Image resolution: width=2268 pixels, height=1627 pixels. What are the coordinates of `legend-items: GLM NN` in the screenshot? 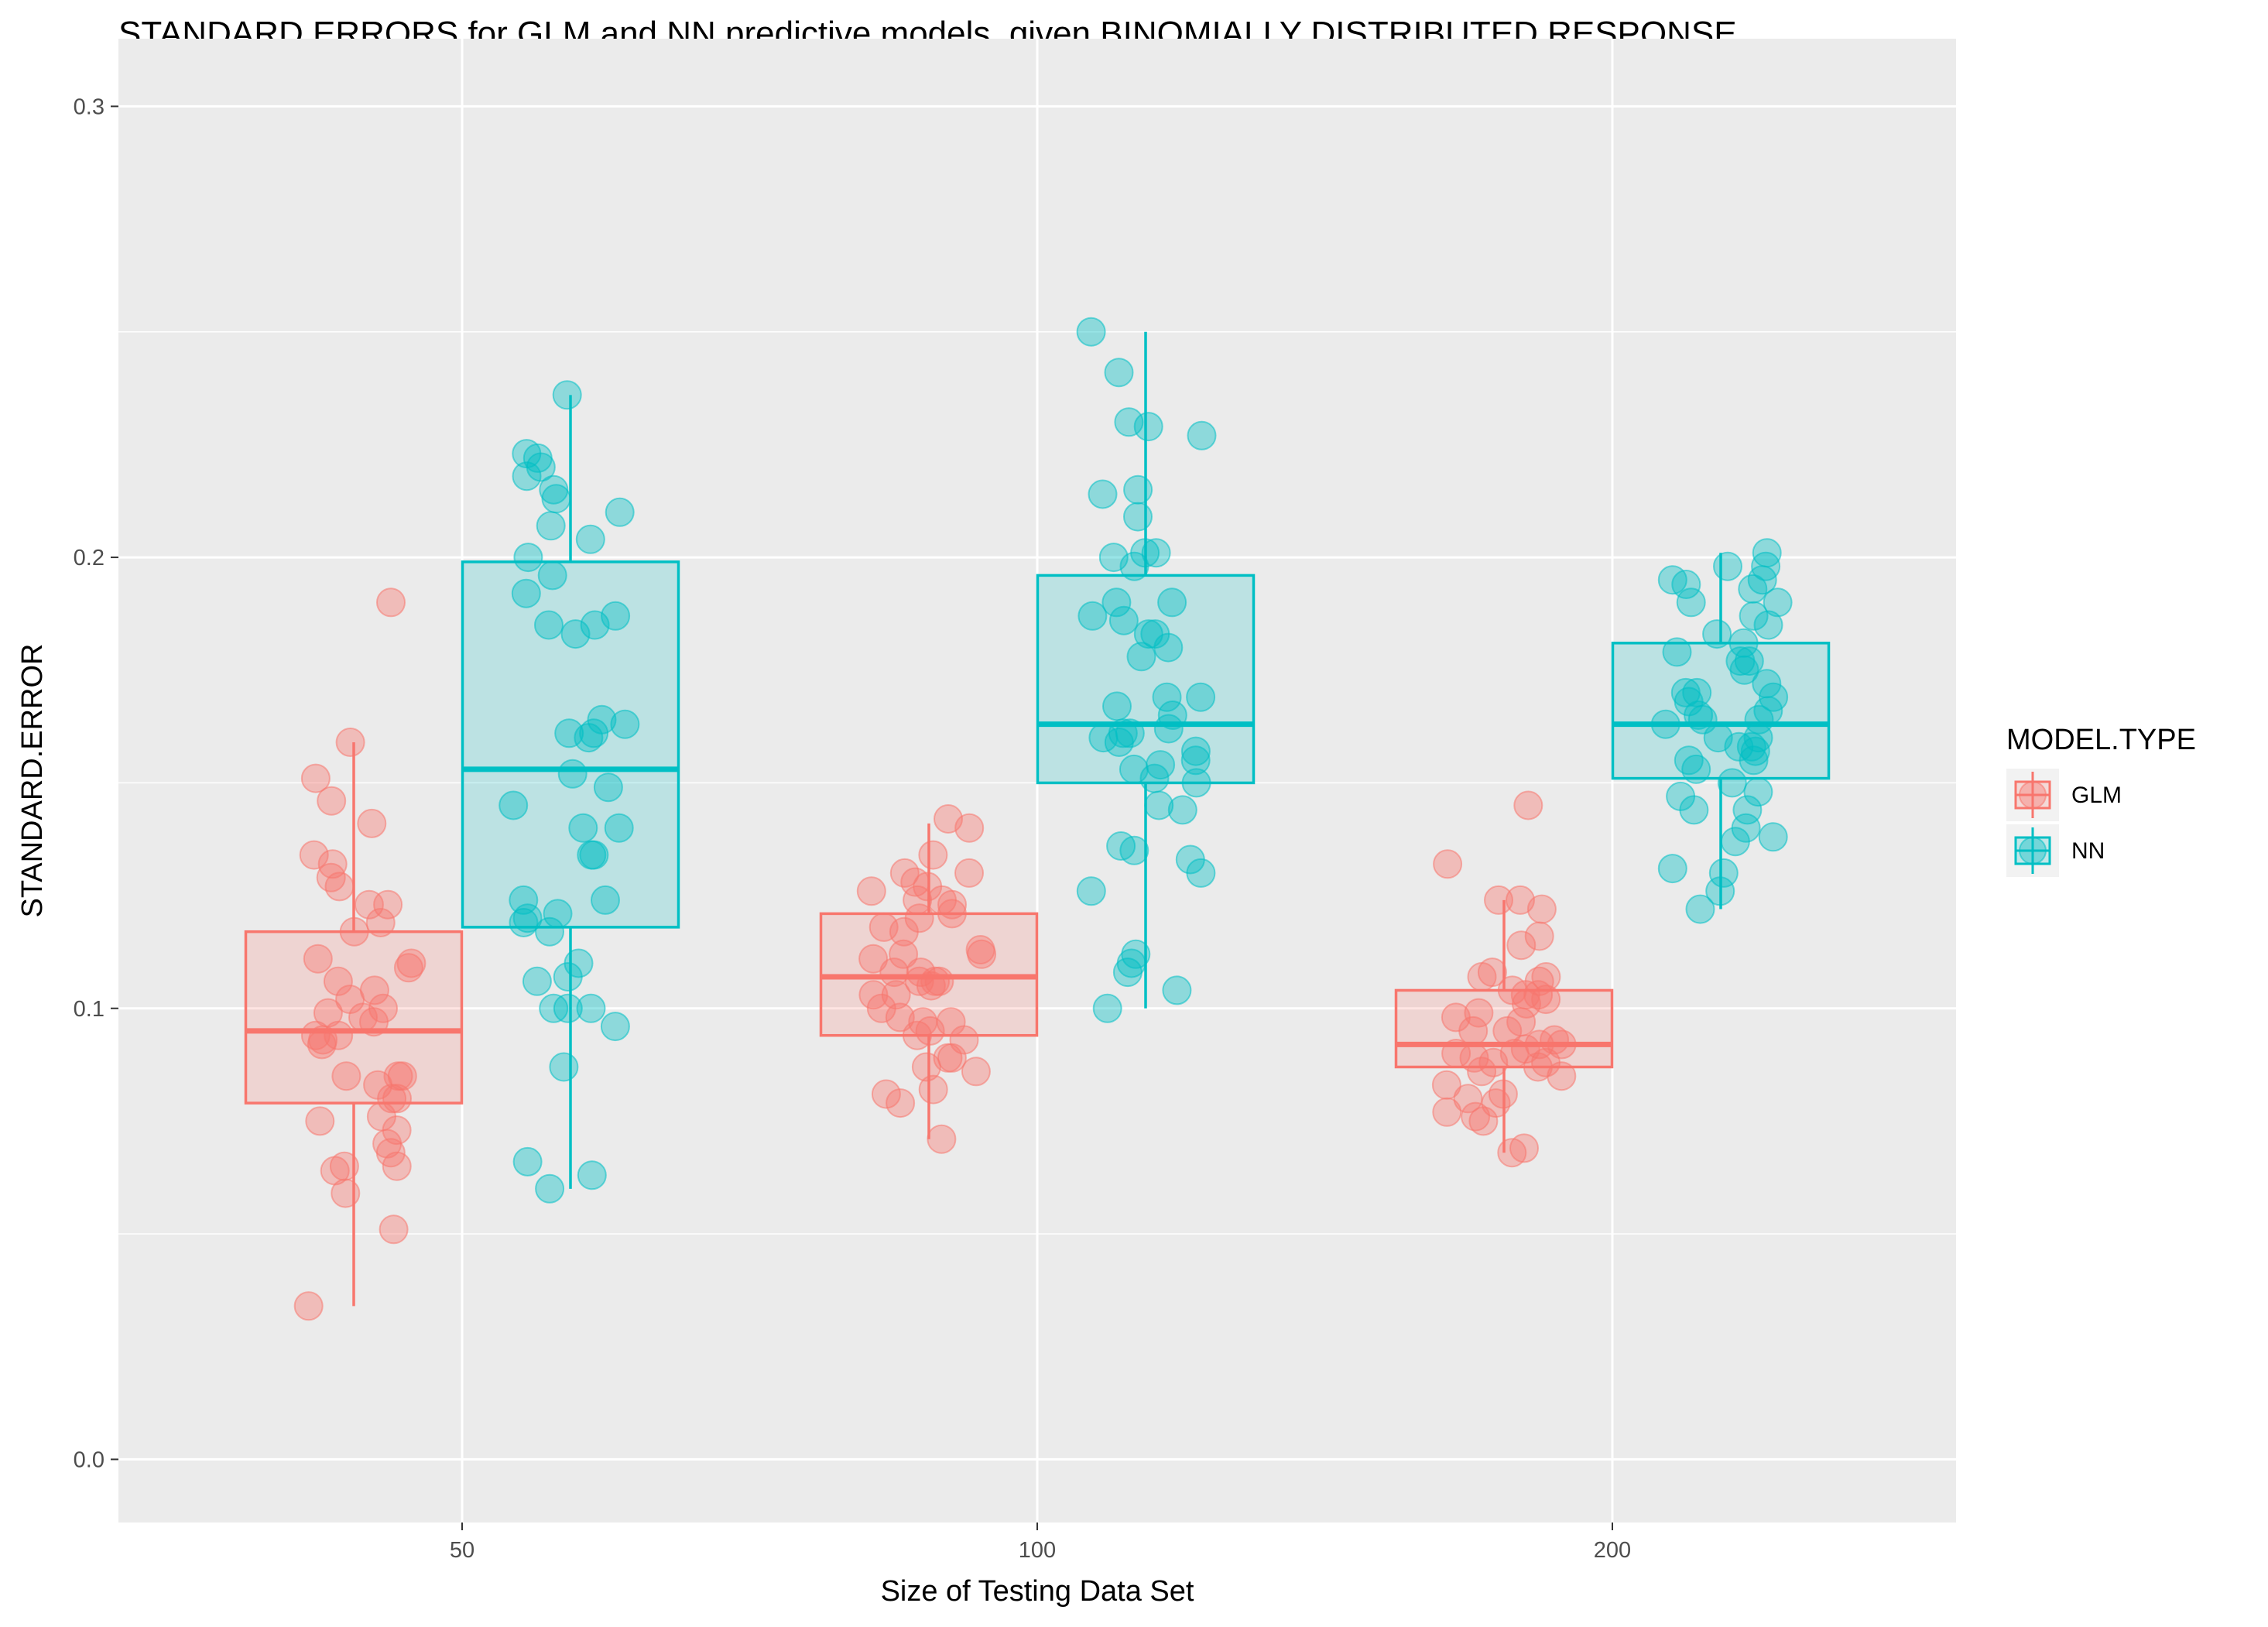 It's located at (2064, 823).